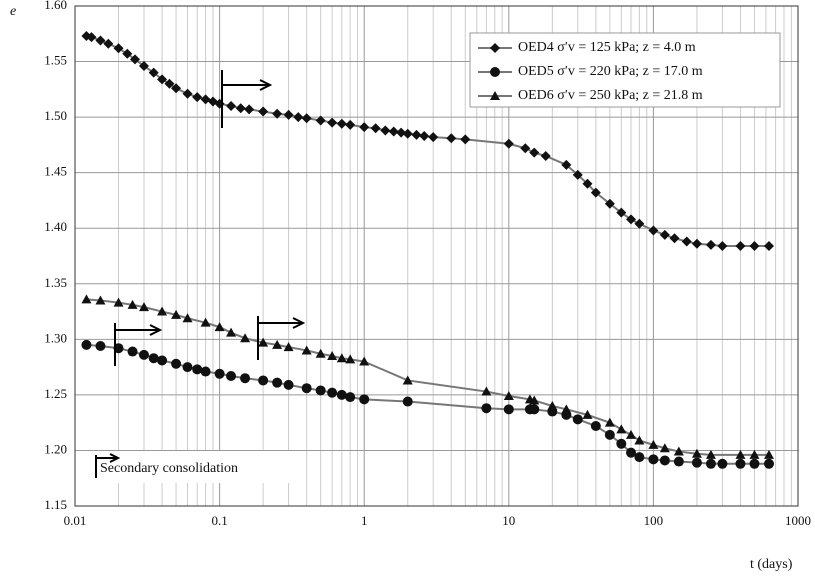  I want to click on x-tick-label: 100, so click(654, 520).